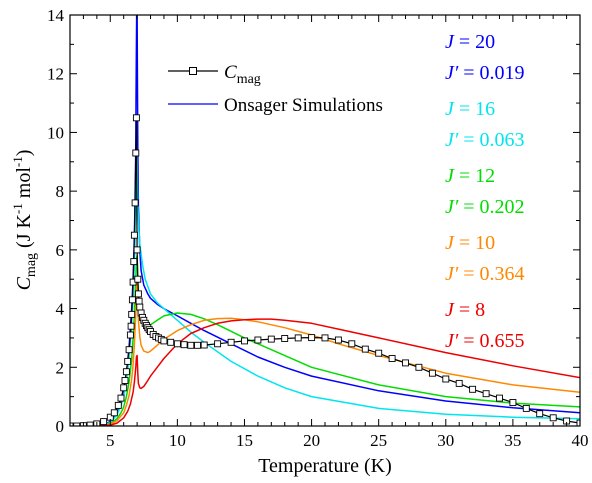 The image size is (592, 483). I want to click on y-tick-label: 0, so click(60, 426).